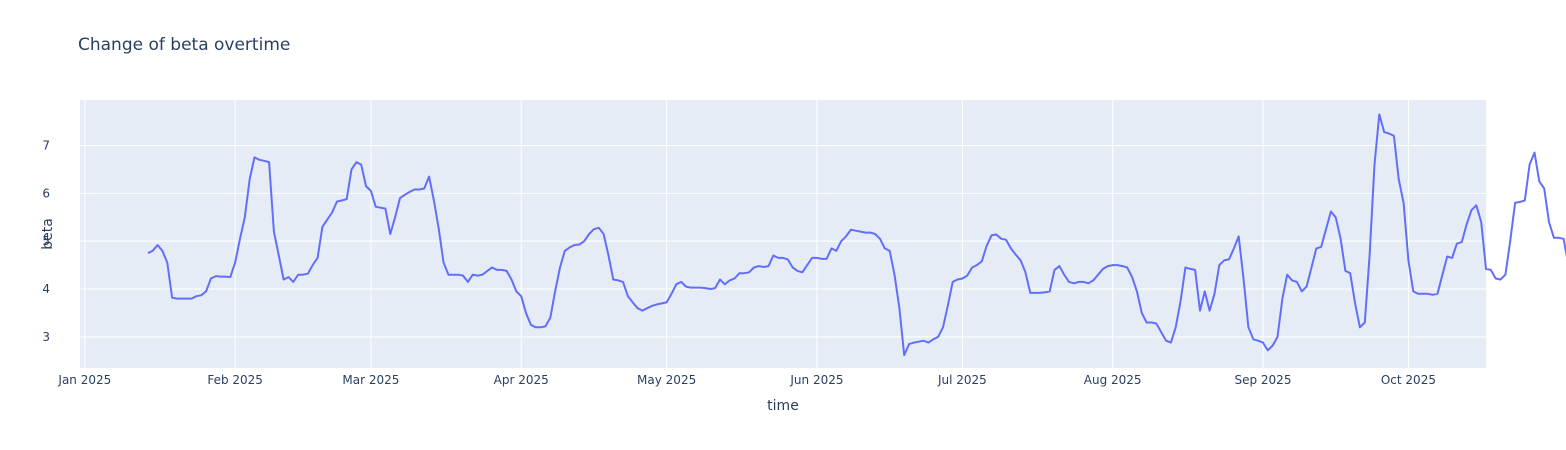 The width and height of the screenshot is (1566, 450). I want to click on x-tick-label: Jun 2025, so click(816, 380).